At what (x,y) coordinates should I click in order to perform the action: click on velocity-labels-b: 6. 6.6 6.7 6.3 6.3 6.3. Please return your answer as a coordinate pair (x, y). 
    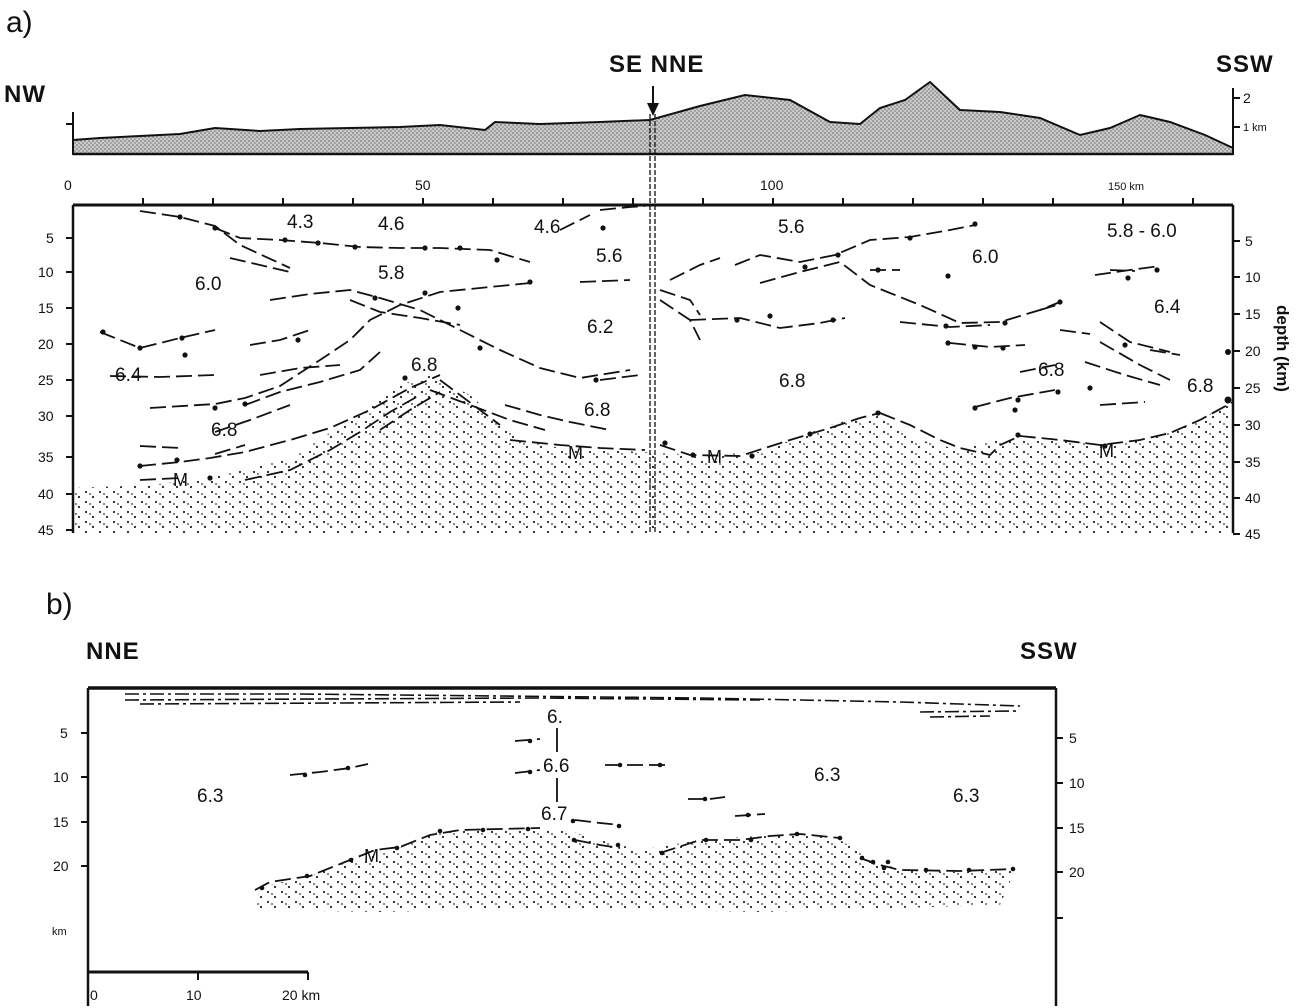
    Looking at the image, I should click on (588, 766).